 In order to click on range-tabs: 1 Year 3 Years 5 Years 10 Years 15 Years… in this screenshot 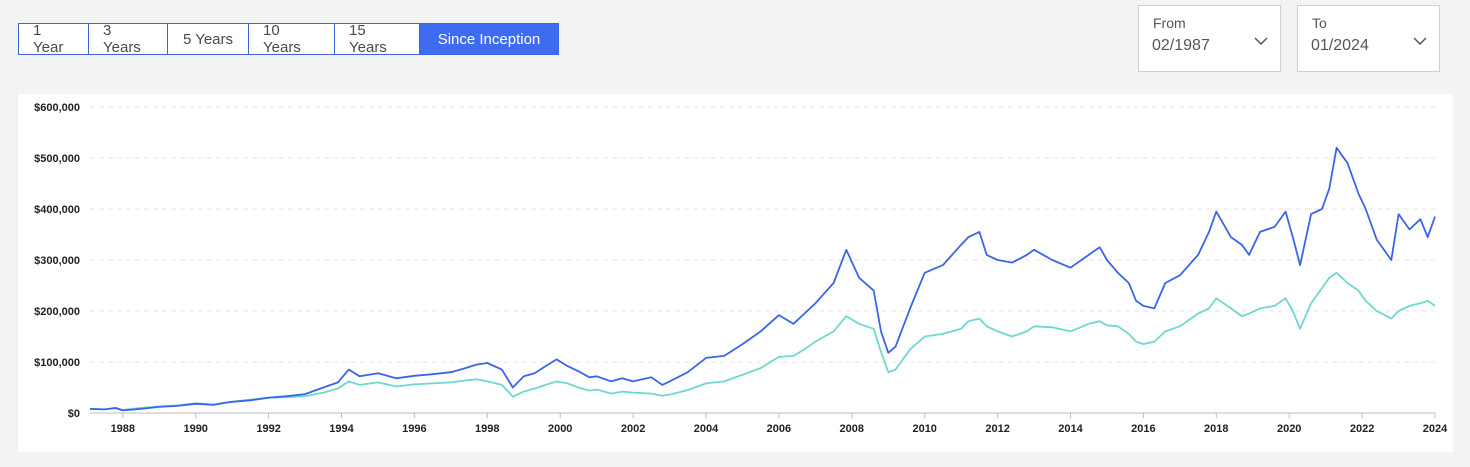, I will do `click(288, 39)`.